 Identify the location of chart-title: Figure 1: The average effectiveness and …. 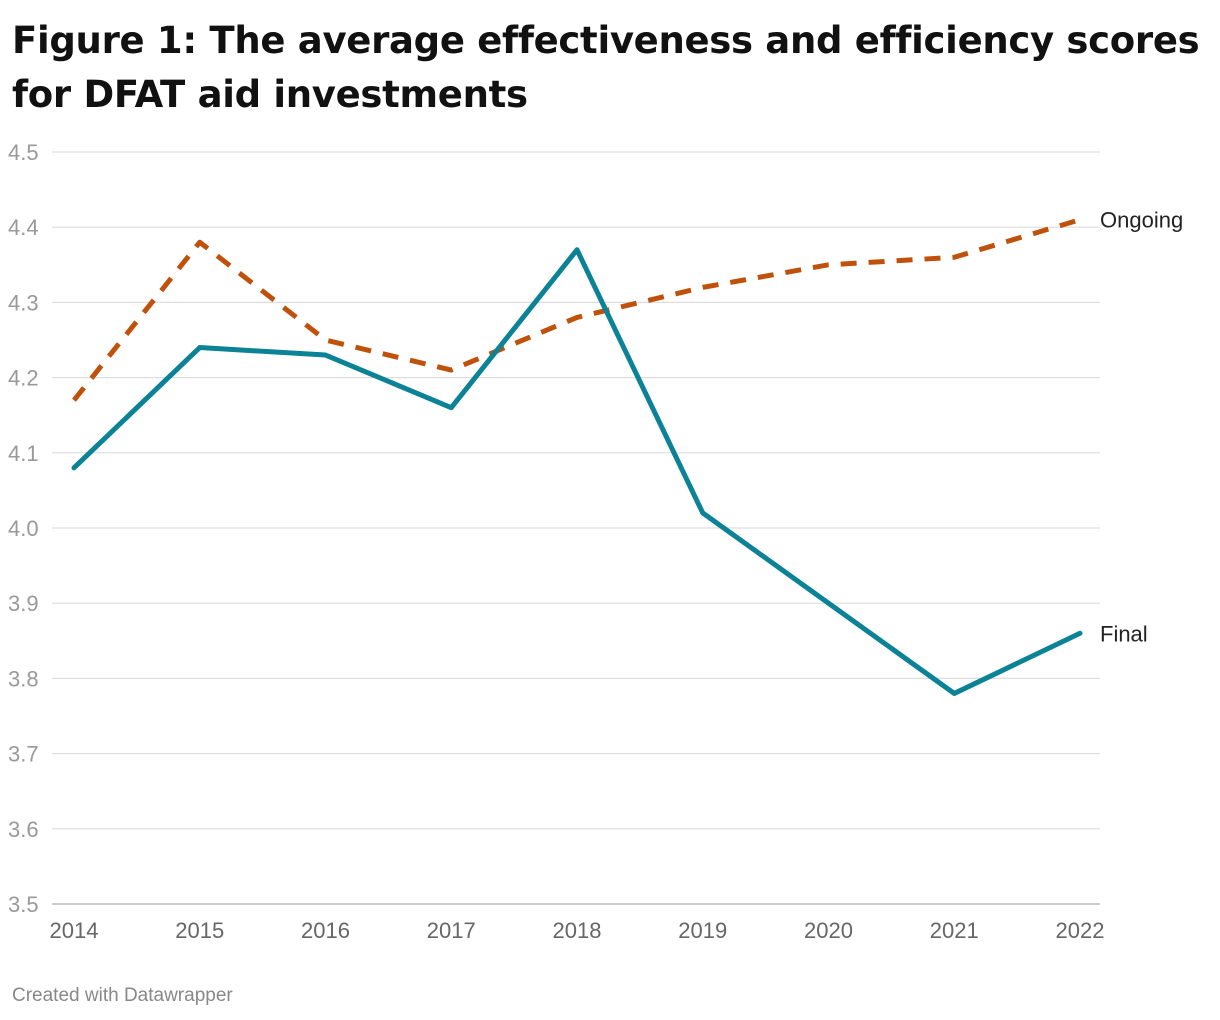
(606, 67).